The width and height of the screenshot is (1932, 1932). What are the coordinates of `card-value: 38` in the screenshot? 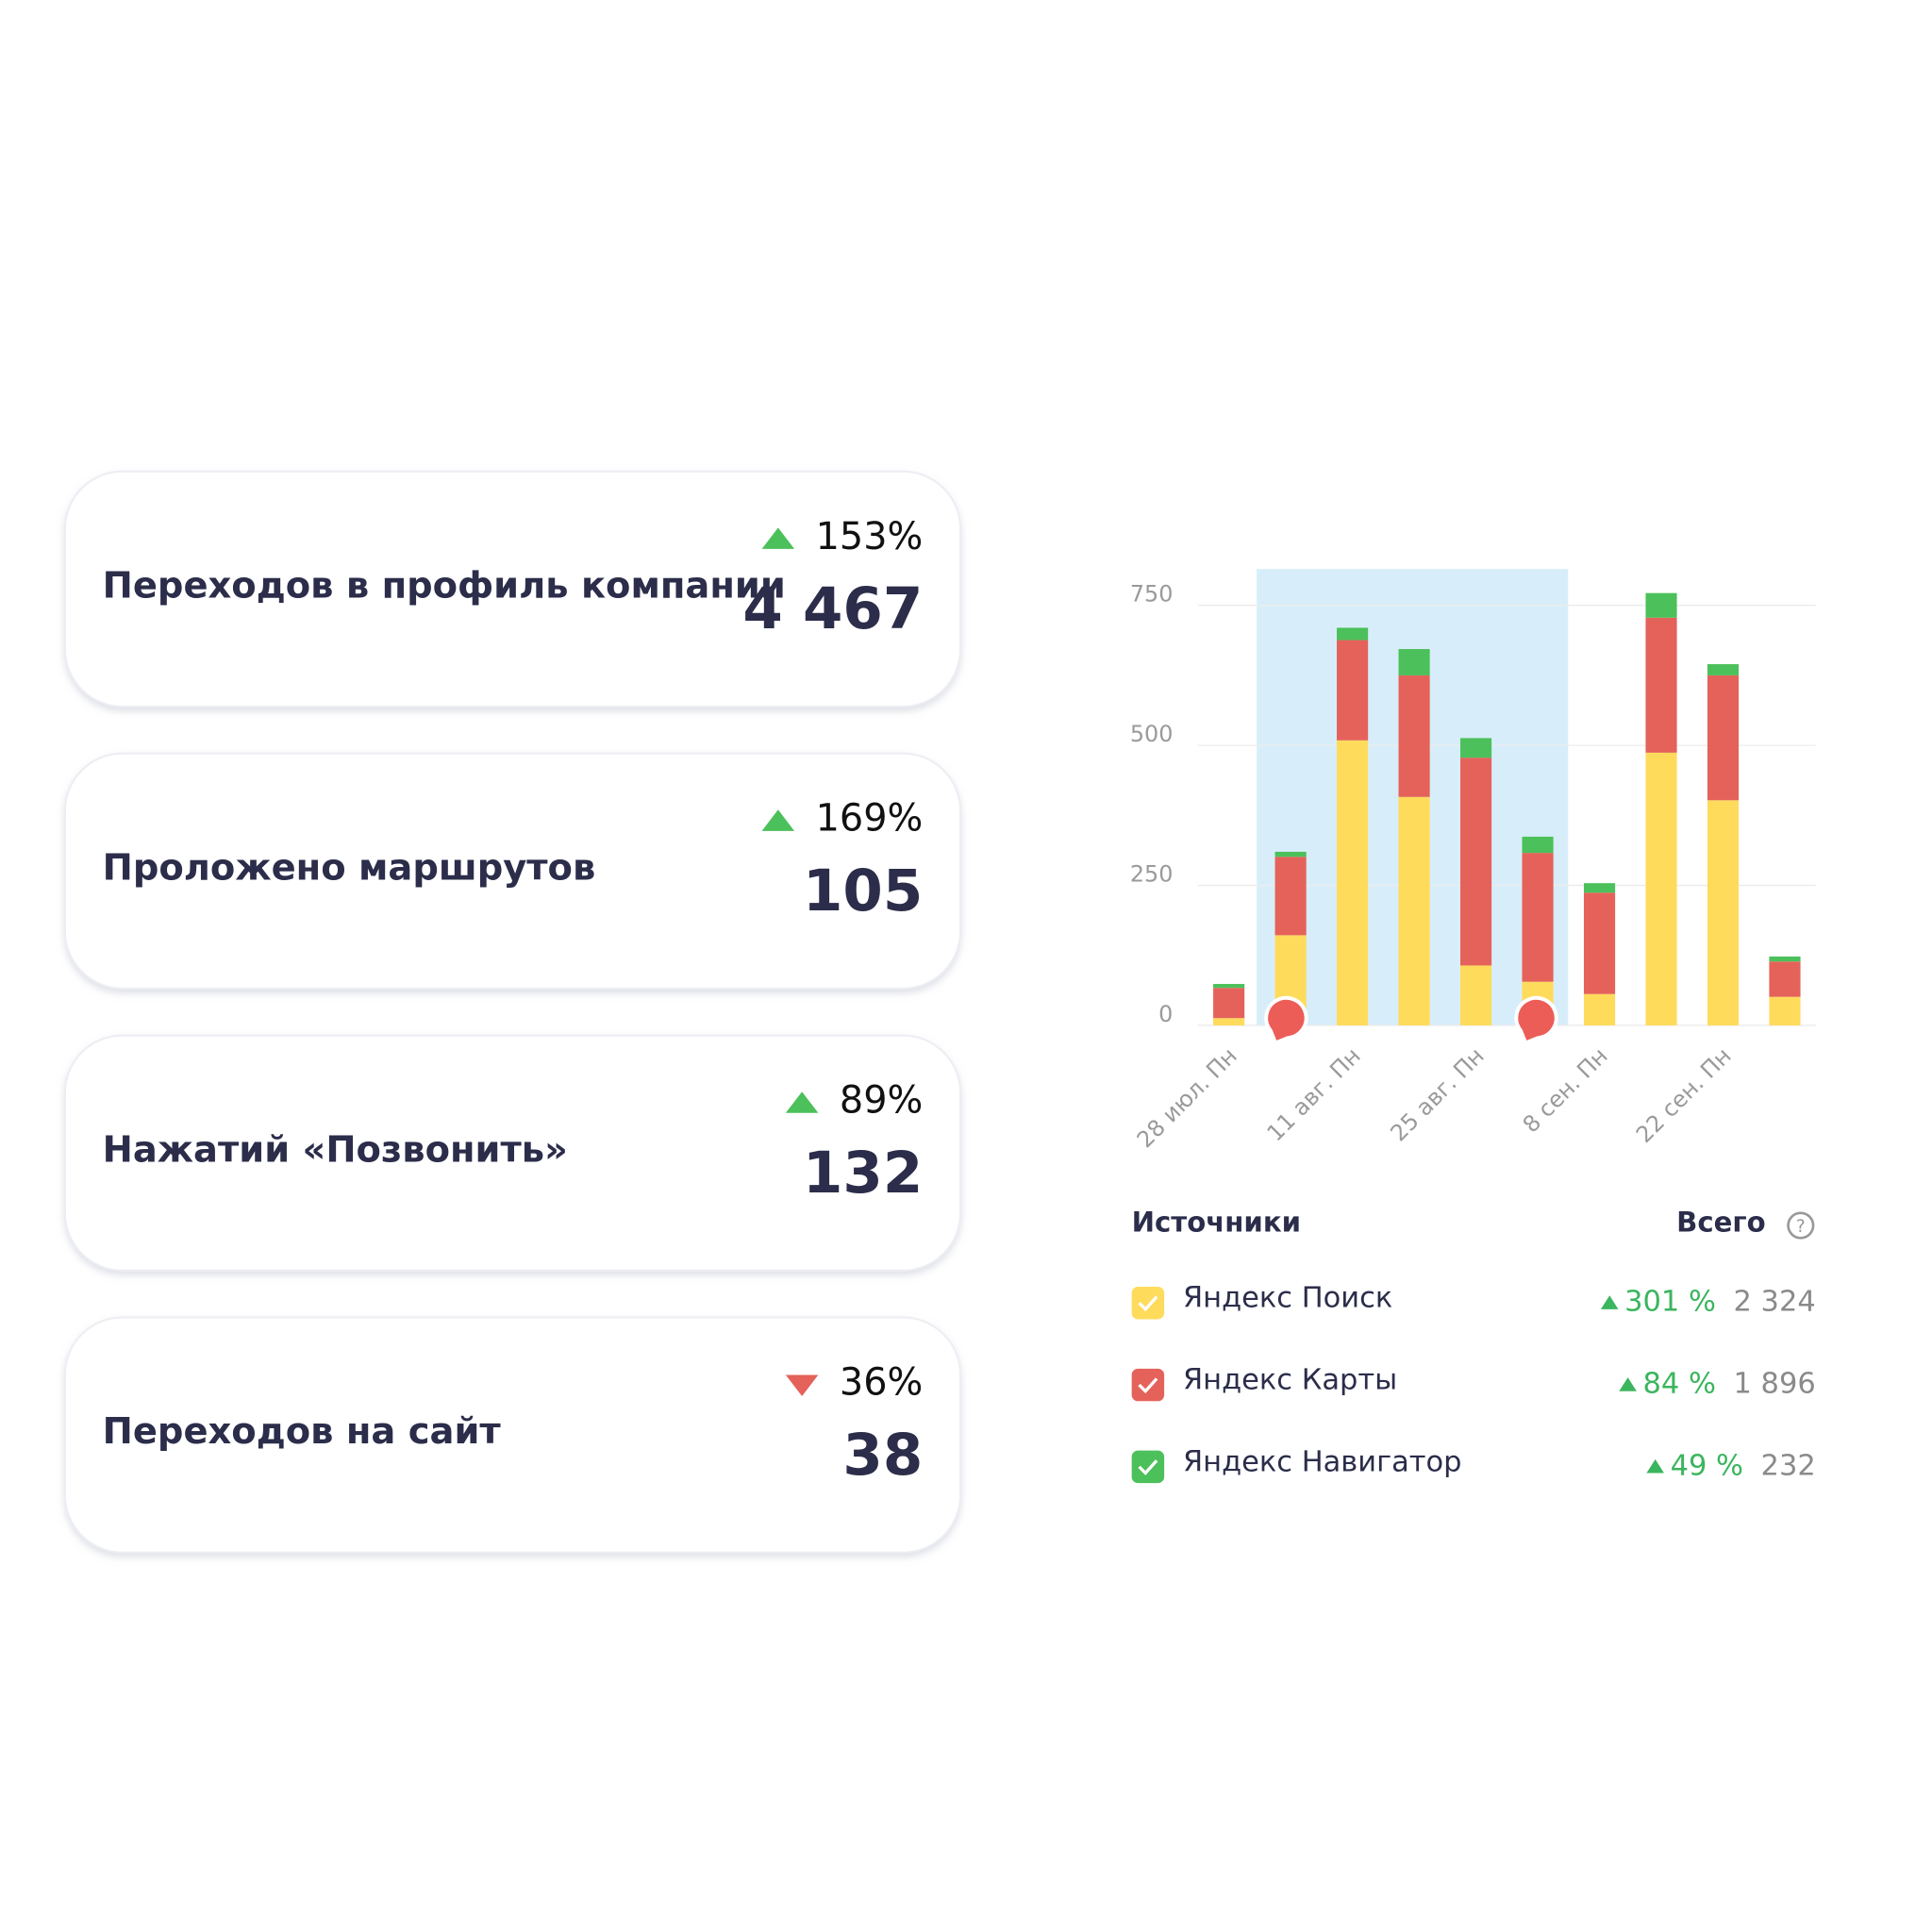 It's located at (882, 1456).